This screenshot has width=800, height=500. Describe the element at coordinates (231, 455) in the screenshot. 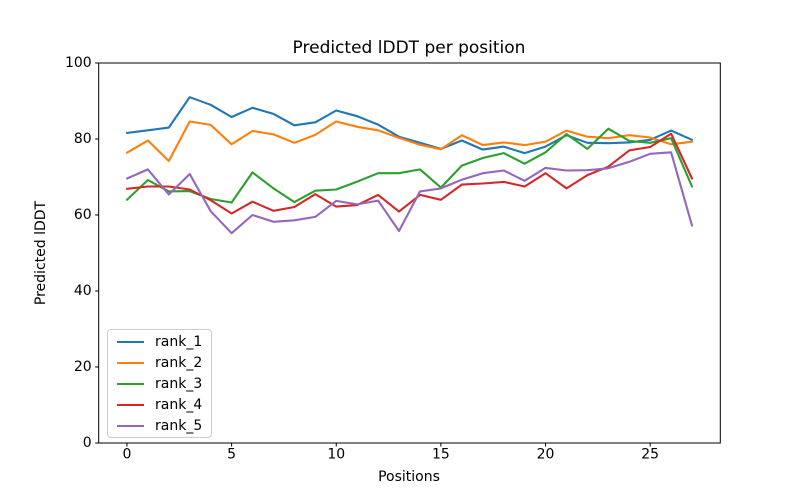

I see `x-tick-label: 5` at that location.